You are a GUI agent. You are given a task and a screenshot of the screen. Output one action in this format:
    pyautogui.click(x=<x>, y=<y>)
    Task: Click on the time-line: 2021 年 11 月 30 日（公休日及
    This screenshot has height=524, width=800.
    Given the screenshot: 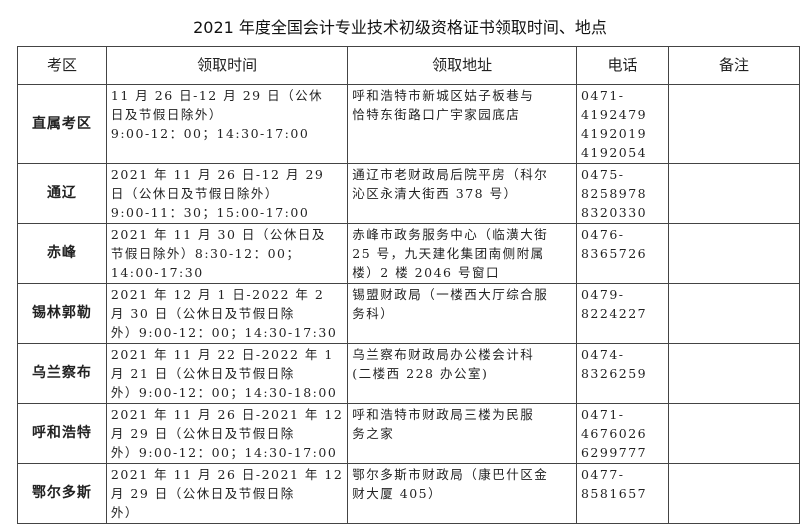 What is the action you would take?
    pyautogui.click(x=218, y=234)
    